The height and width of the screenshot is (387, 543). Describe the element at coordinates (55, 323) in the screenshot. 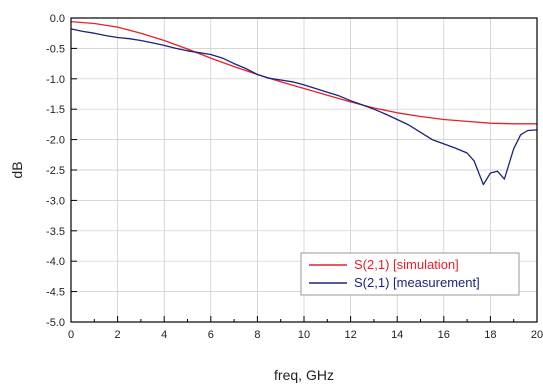

I see `y-tick-label: -5.0` at that location.